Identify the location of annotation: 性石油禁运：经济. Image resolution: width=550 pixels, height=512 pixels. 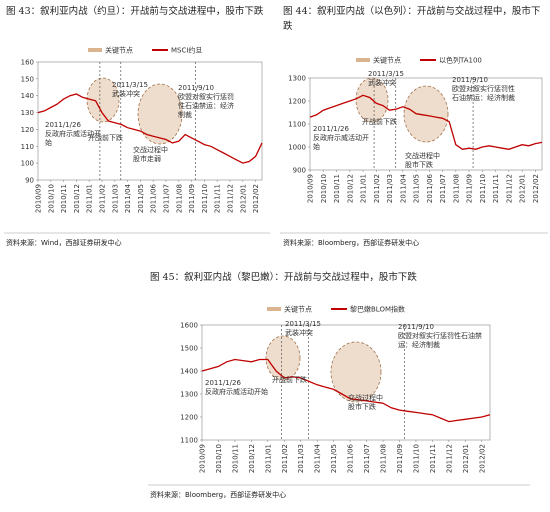
(206, 105).